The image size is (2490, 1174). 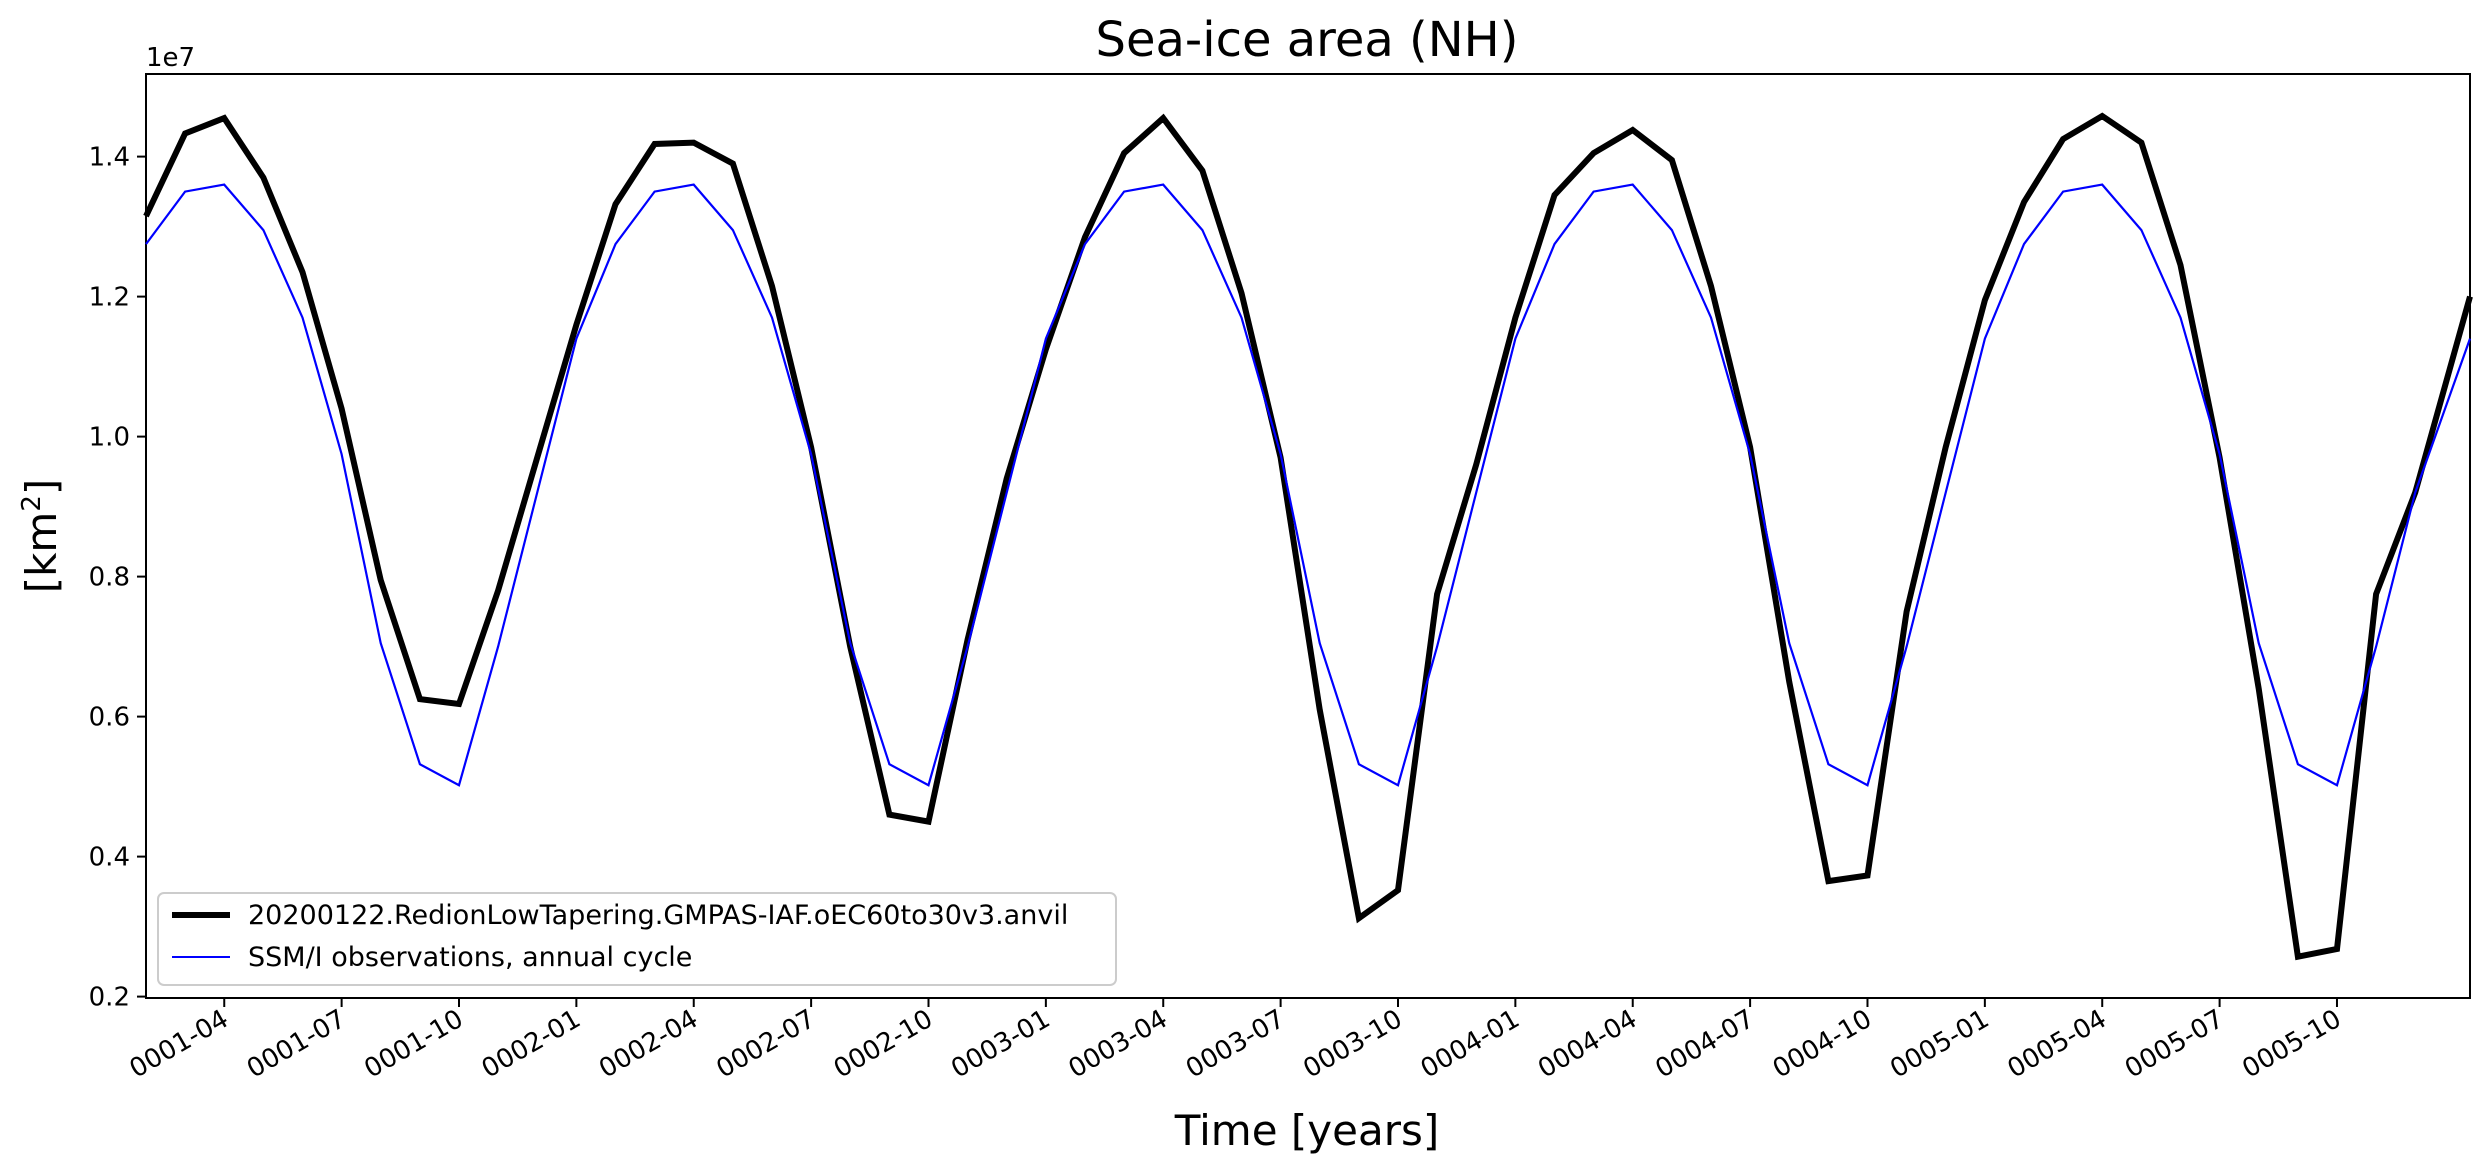 What do you see at coordinates (1307, 40) in the screenshot?
I see `chart-title: Sea-ice area (NH)` at bounding box center [1307, 40].